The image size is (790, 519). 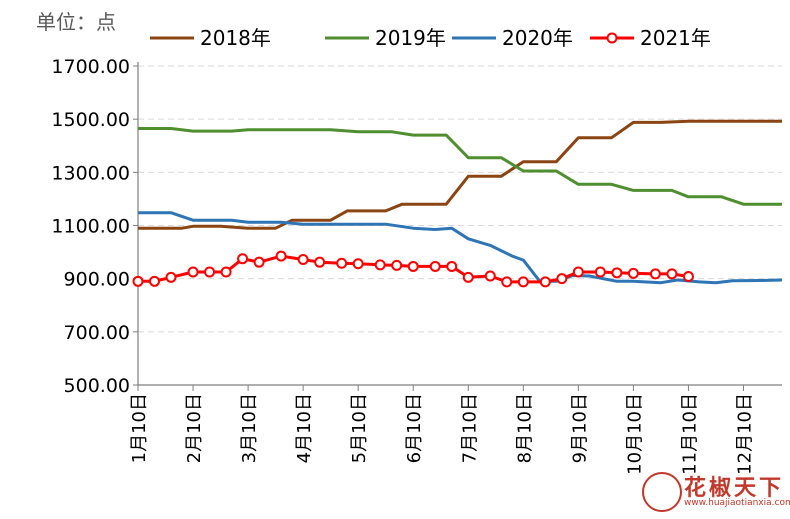 I want to click on series-line-2019年, so click(x=460, y=166).